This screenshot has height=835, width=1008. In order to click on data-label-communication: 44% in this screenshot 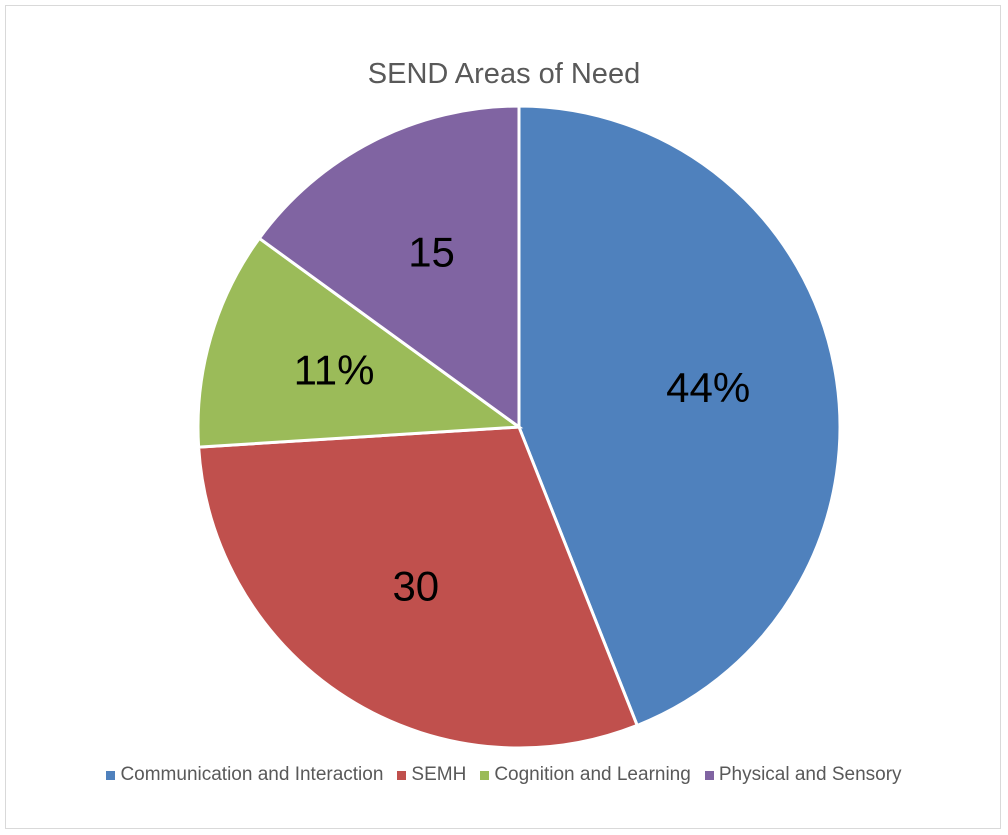, I will do `click(708, 387)`.